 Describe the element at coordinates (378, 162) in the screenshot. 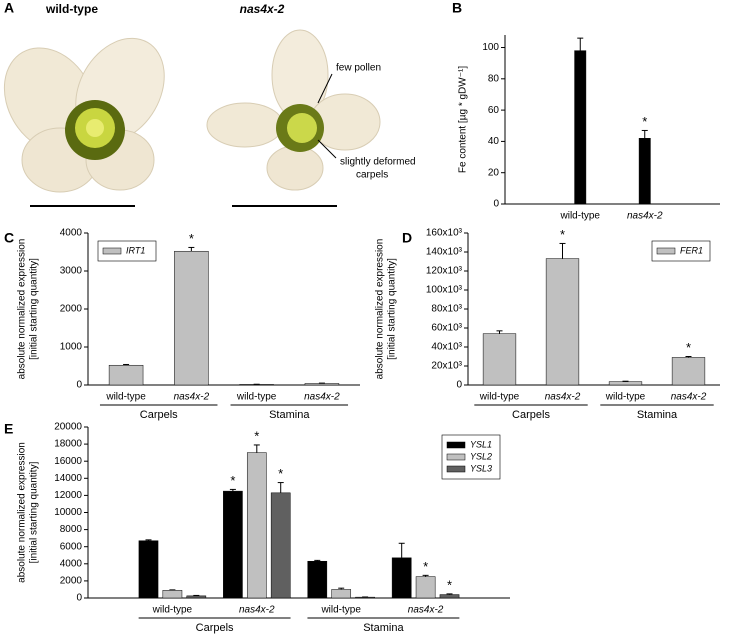

I see `annotation: slightly deformed` at that location.